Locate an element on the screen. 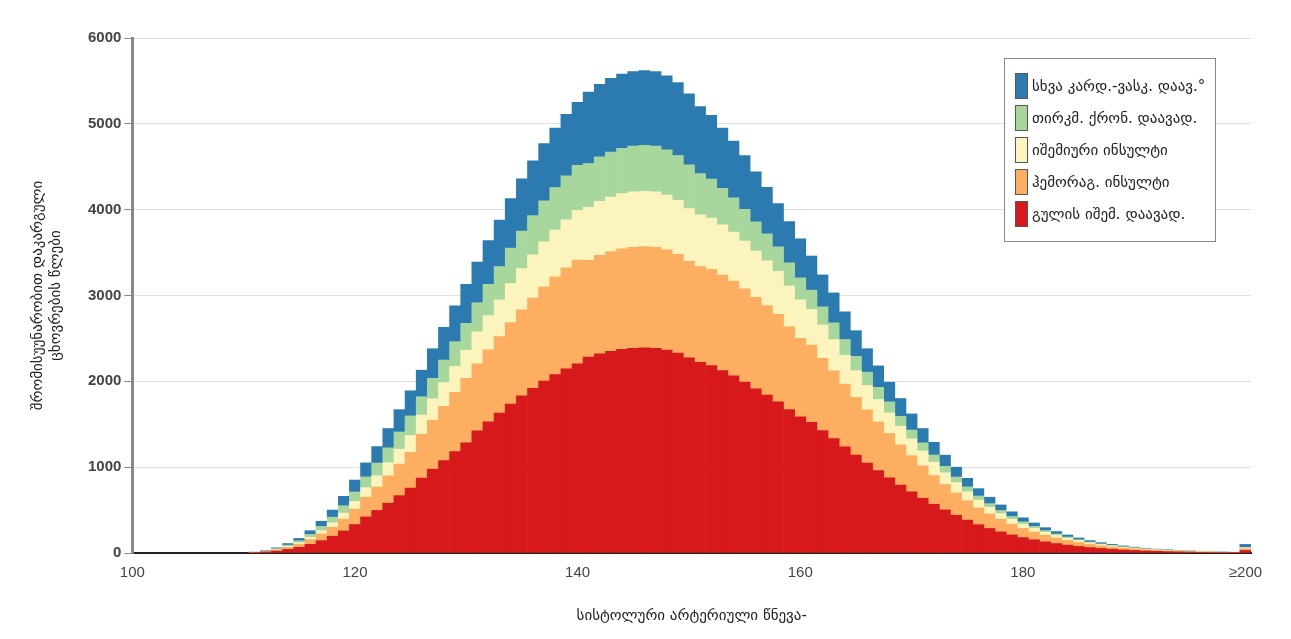  y-tick-label: 1000 is located at coordinates (104, 466).